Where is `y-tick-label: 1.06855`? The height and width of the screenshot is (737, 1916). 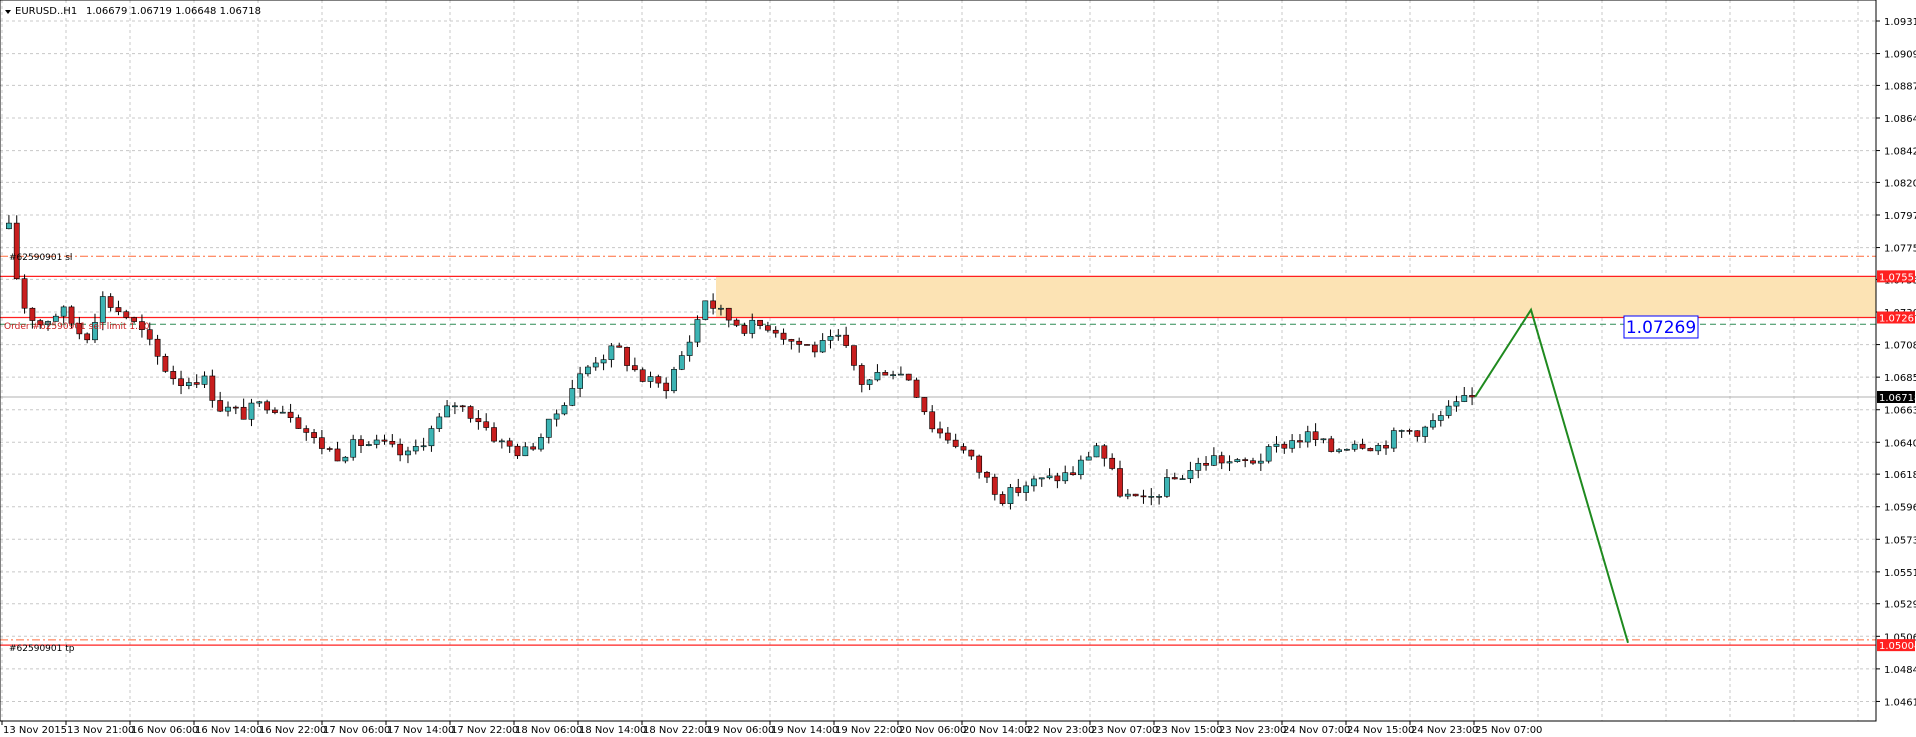 y-tick-label: 1.06855 is located at coordinates (1900, 378).